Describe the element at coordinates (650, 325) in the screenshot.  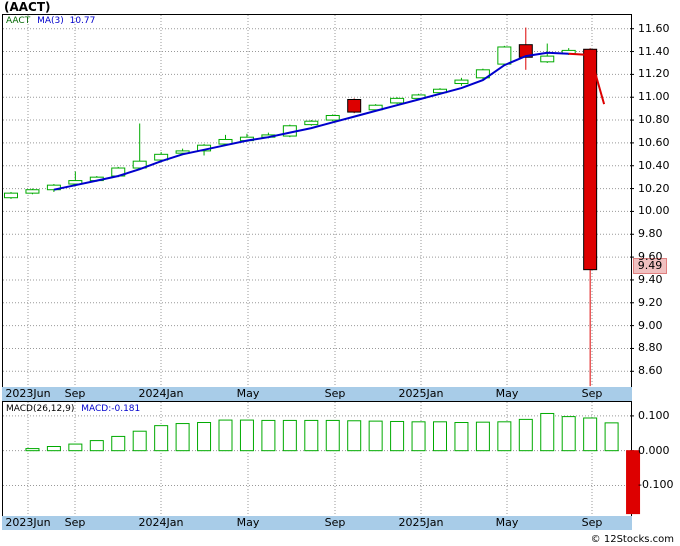
I see `price-y-tick-label: 9.00` at that location.